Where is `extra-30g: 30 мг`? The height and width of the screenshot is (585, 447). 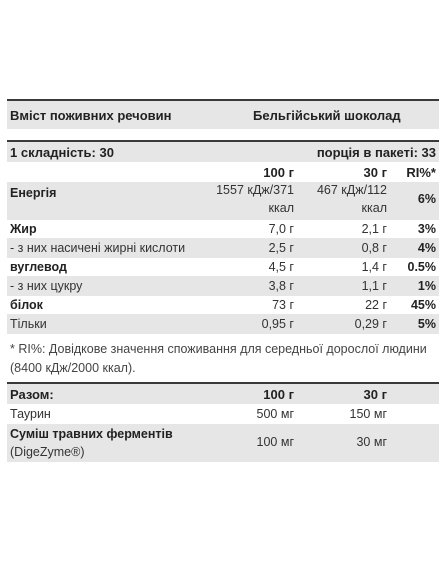
extra-30g: 30 мг is located at coordinates (371, 442).